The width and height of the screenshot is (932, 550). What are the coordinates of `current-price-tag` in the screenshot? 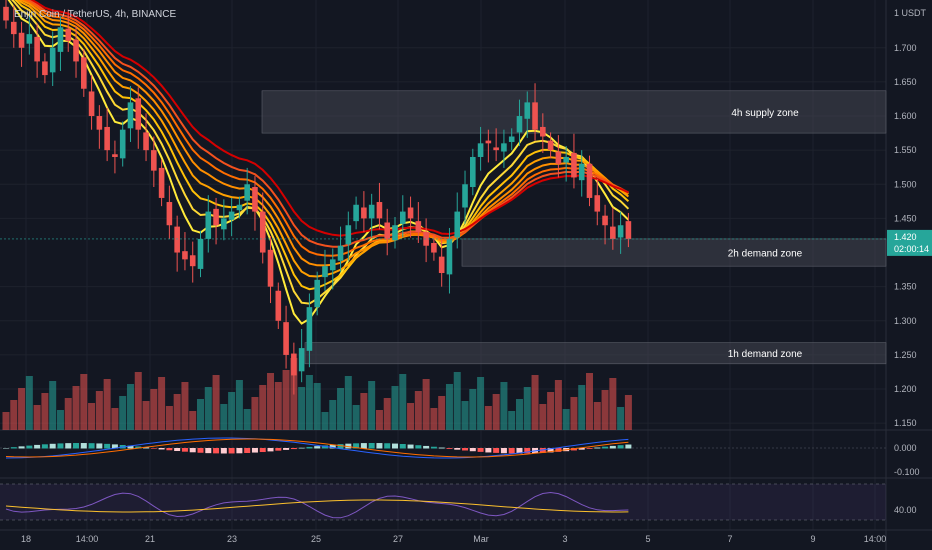 It's located at (909, 242).